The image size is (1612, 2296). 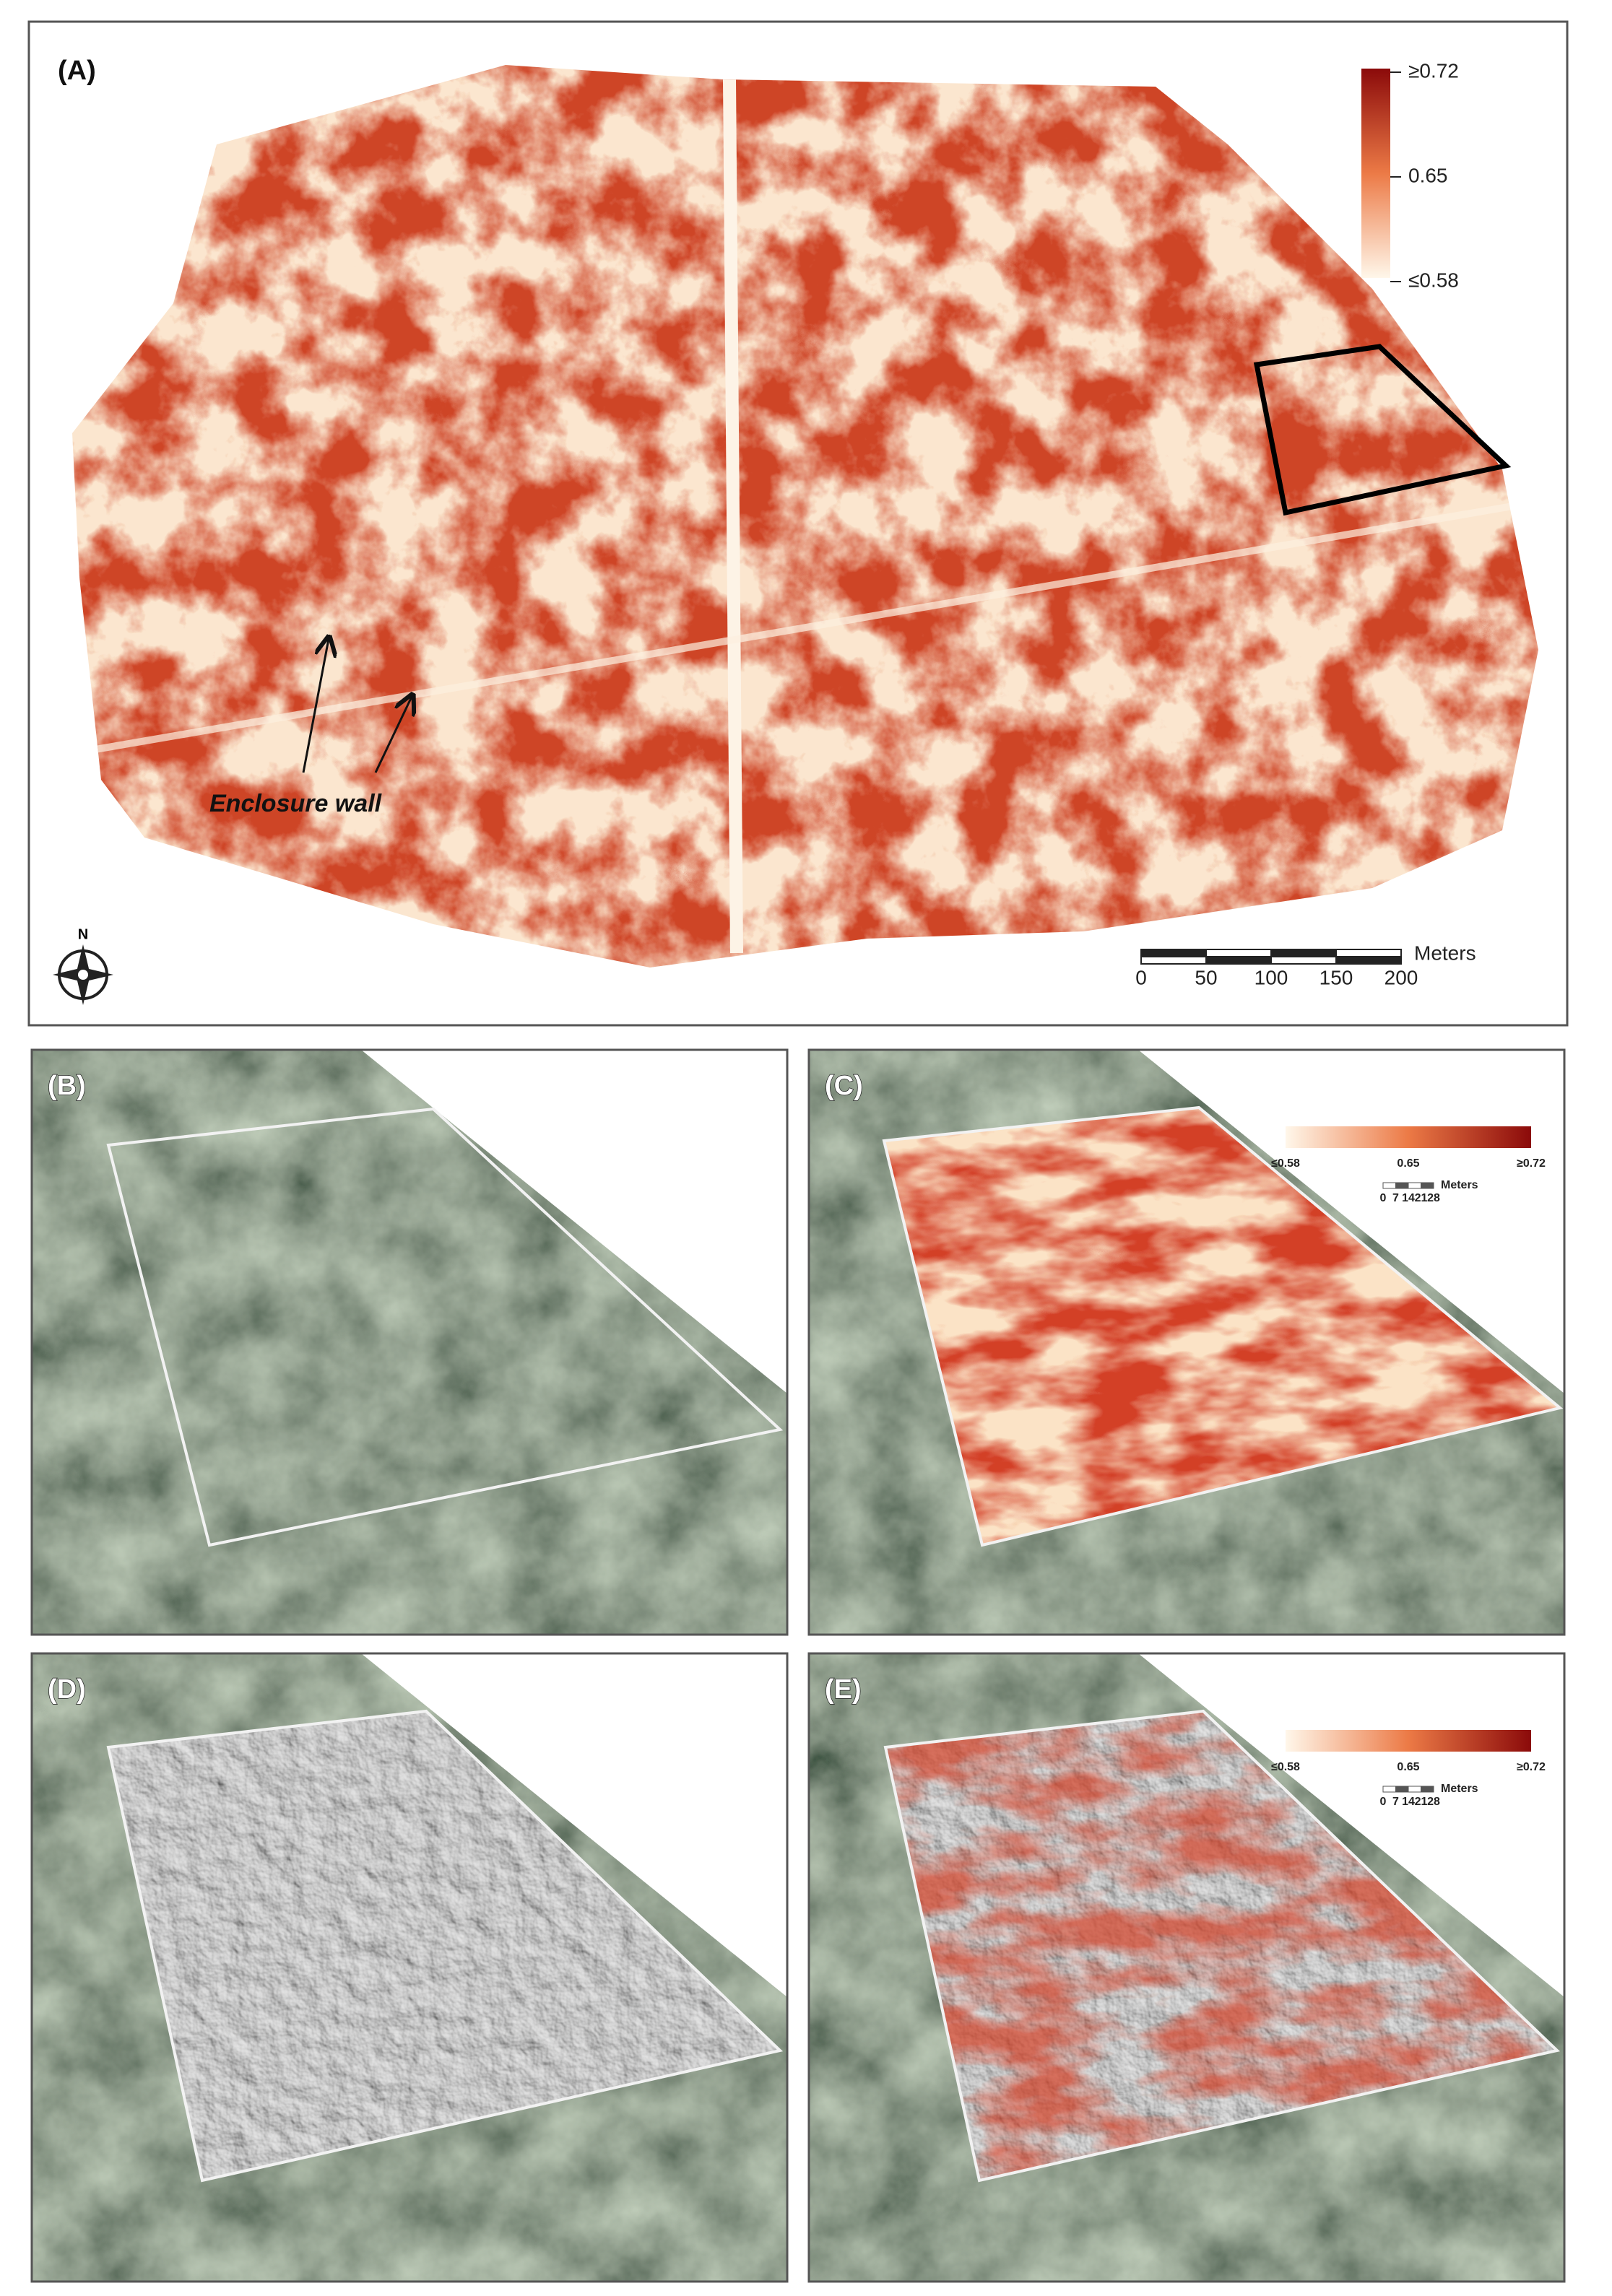 What do you see at coordinates (83, 974) in the screenshot?
I see `north-arrow` at bounding box center [83, 974].